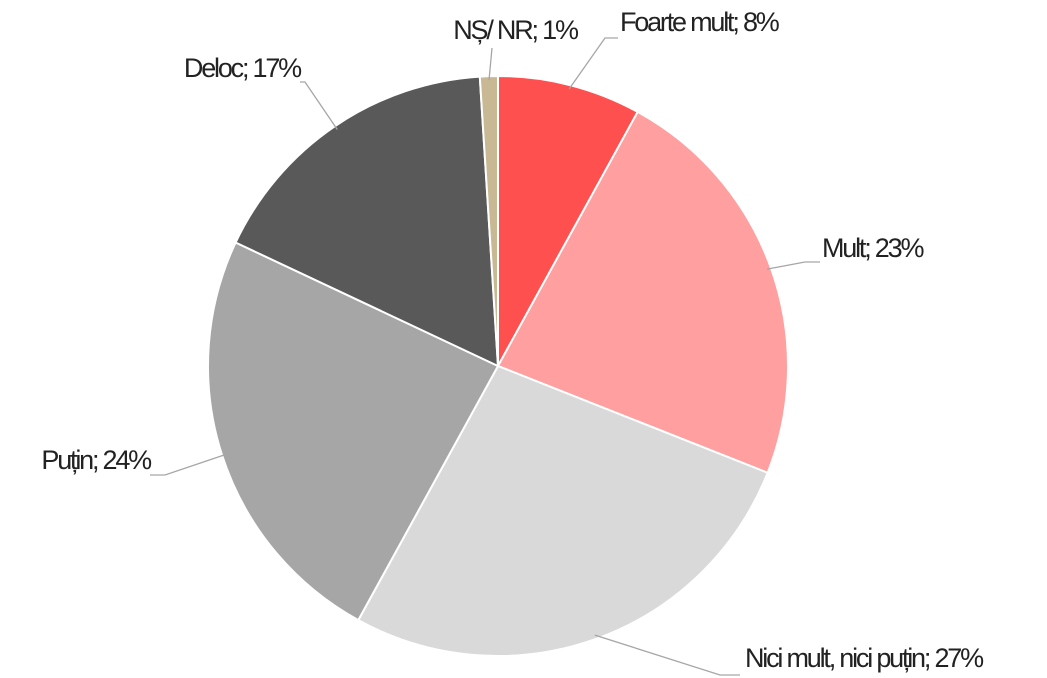  Describe the element at coordinates (568, 220) in the screenshot. I see `pie-slice` at that location.